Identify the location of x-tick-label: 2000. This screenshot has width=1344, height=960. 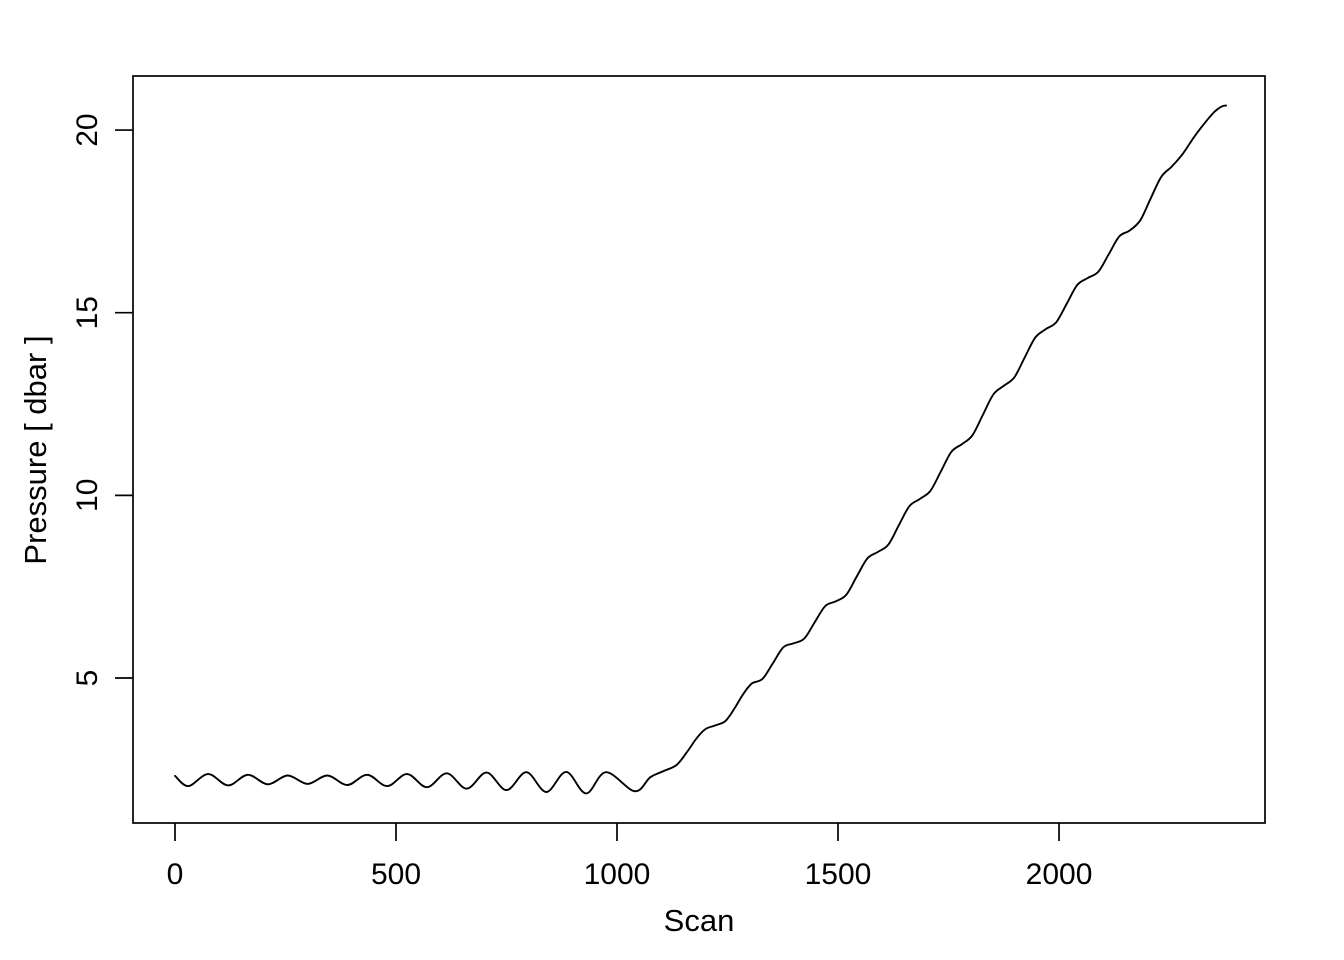
(1059, 874).